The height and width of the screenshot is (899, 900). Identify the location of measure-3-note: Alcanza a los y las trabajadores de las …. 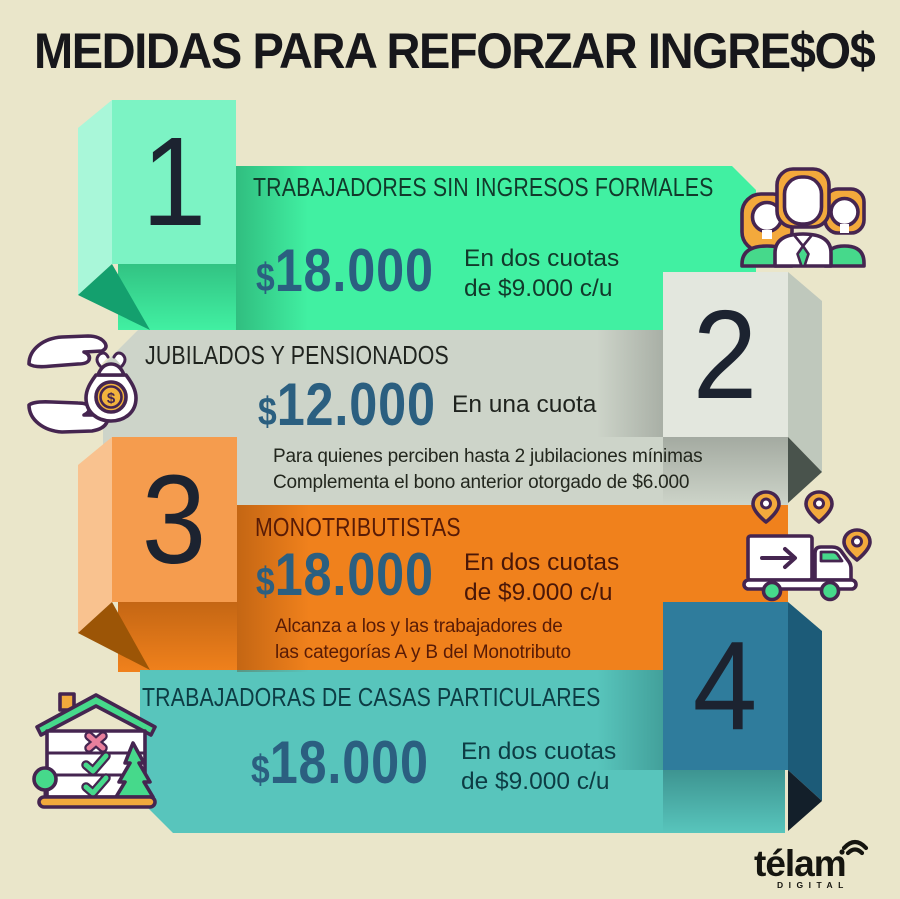
(423, 639).